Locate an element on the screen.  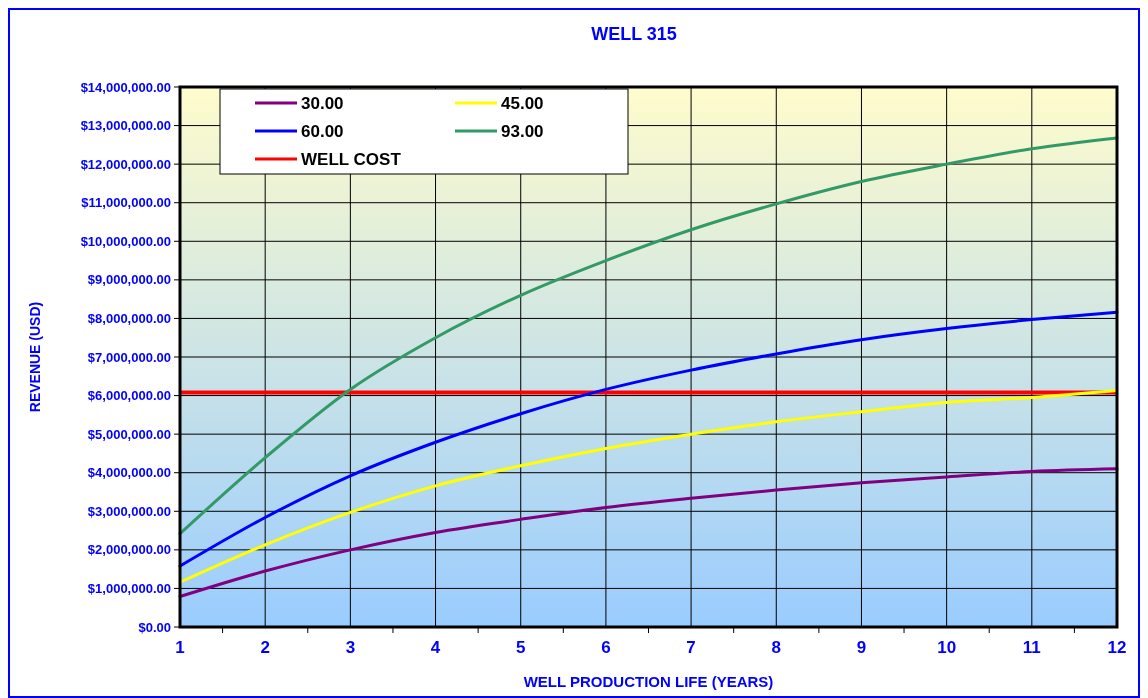
x-tick-label: 5 is located at coordinates (520, 647).